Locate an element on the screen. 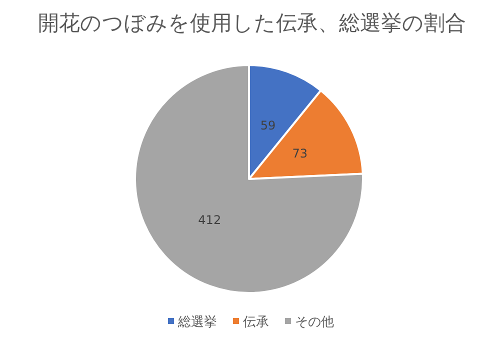  data-label: 412 is located at coordinates (210, 220).